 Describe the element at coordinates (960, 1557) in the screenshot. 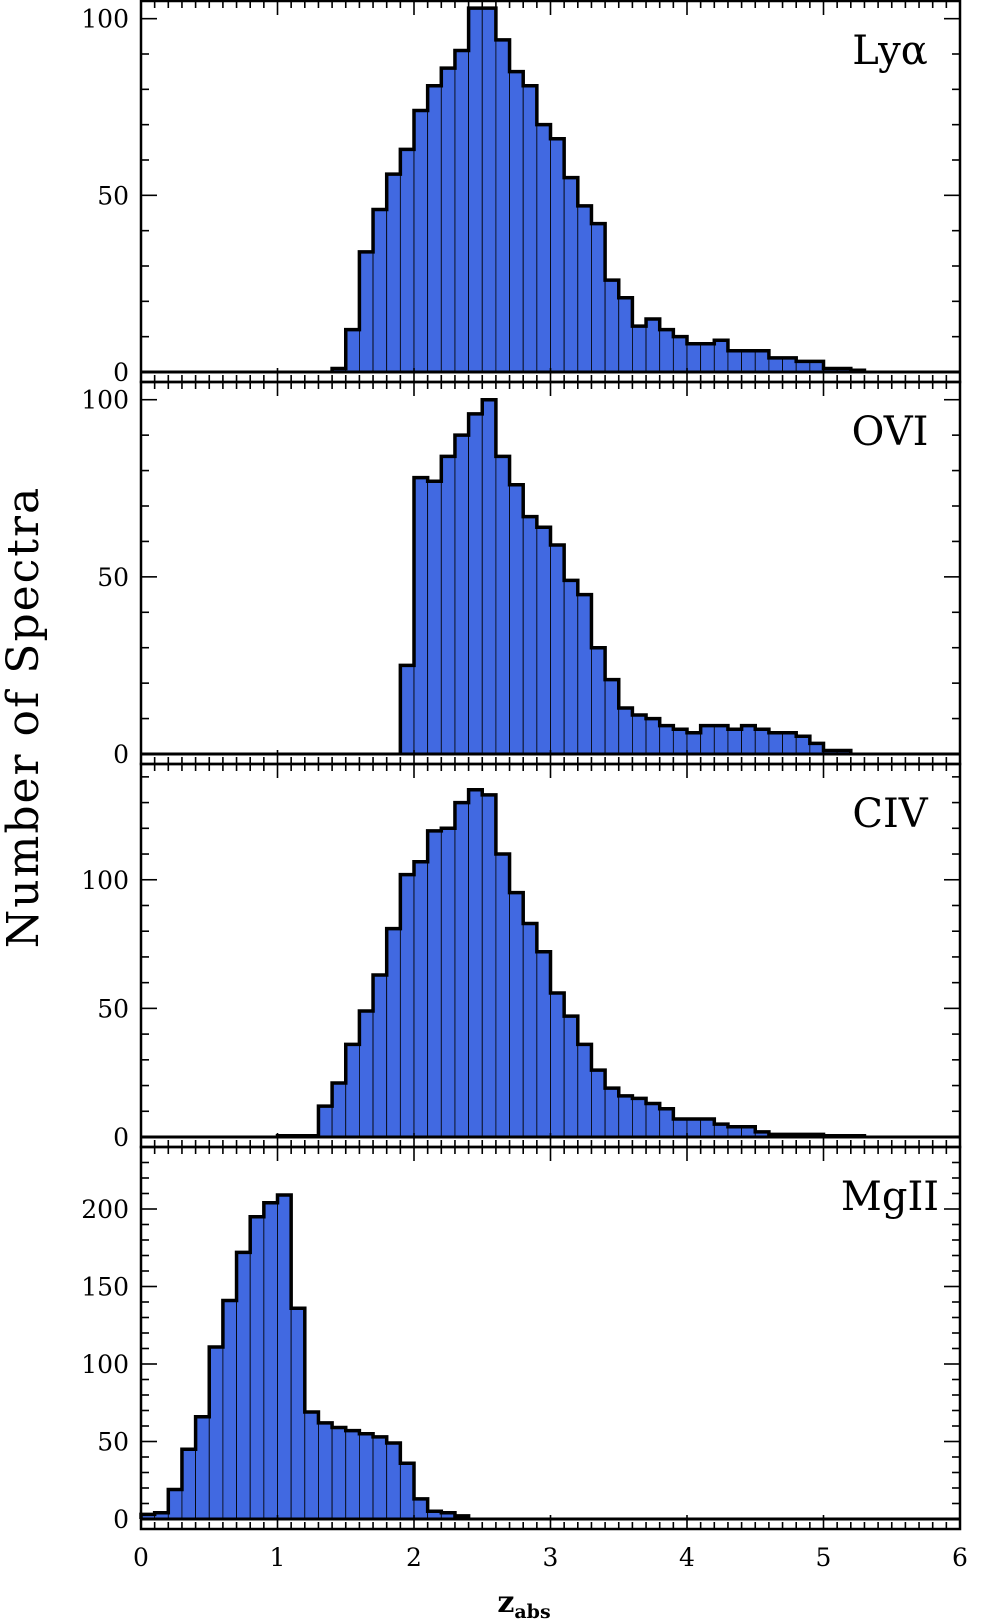

I see `x-tick-label: 6` at that location.